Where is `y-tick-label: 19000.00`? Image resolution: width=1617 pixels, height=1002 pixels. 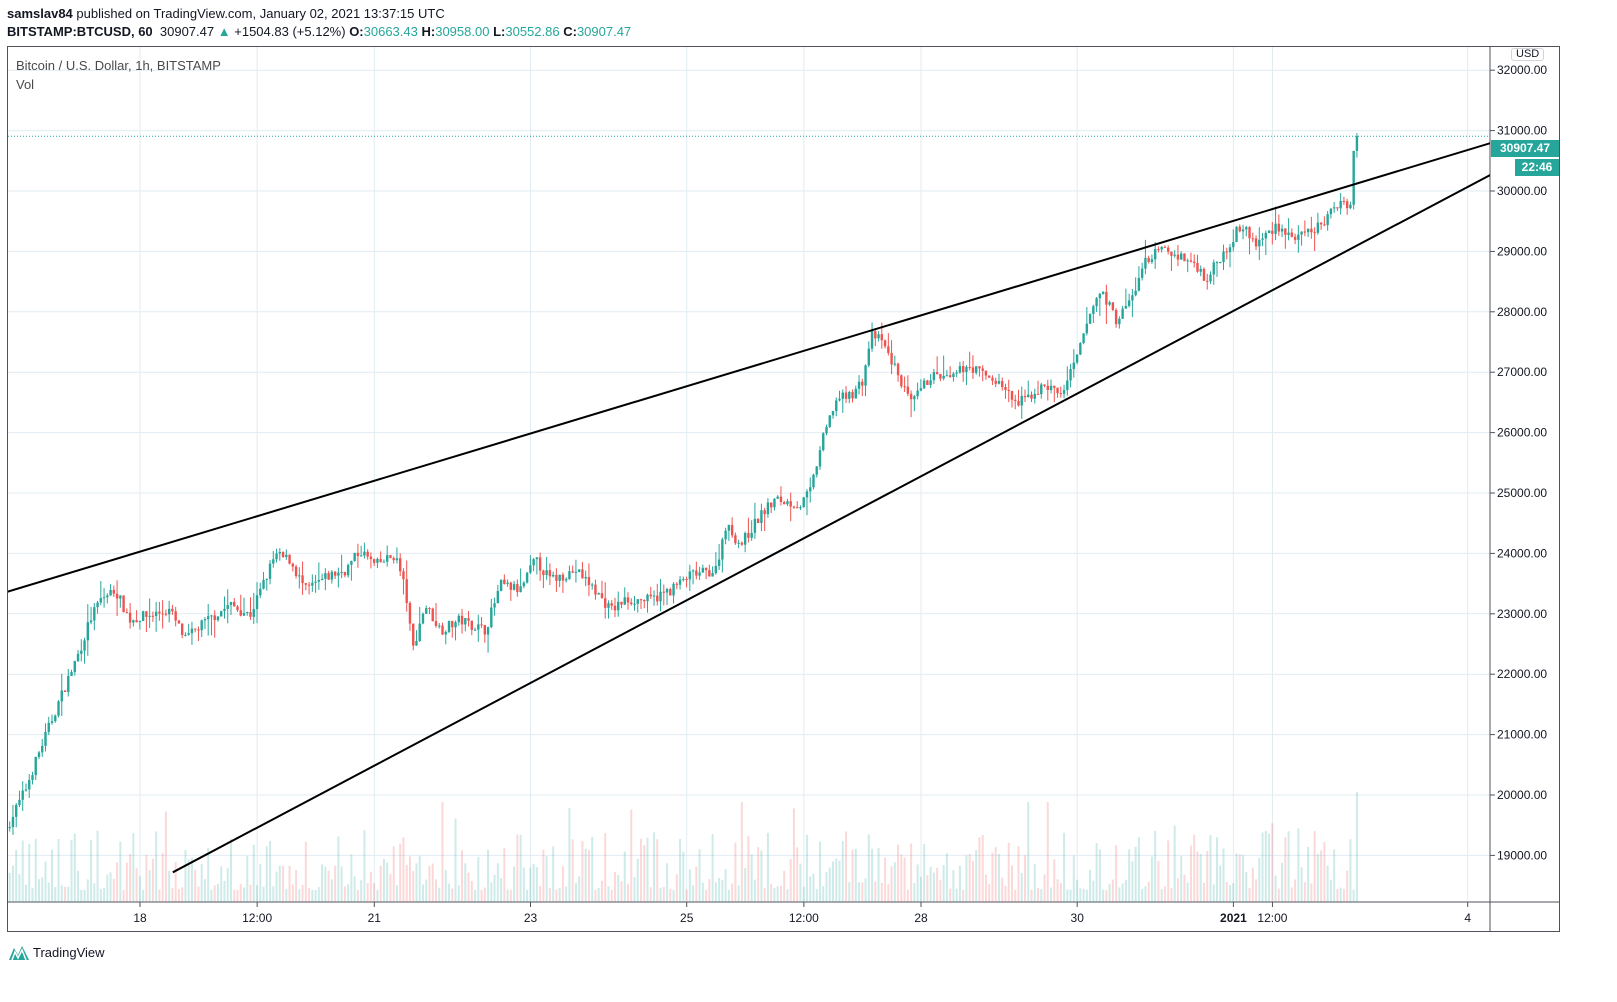
y-tick-label: 19000.00 is located at coordinates (1522, 855).